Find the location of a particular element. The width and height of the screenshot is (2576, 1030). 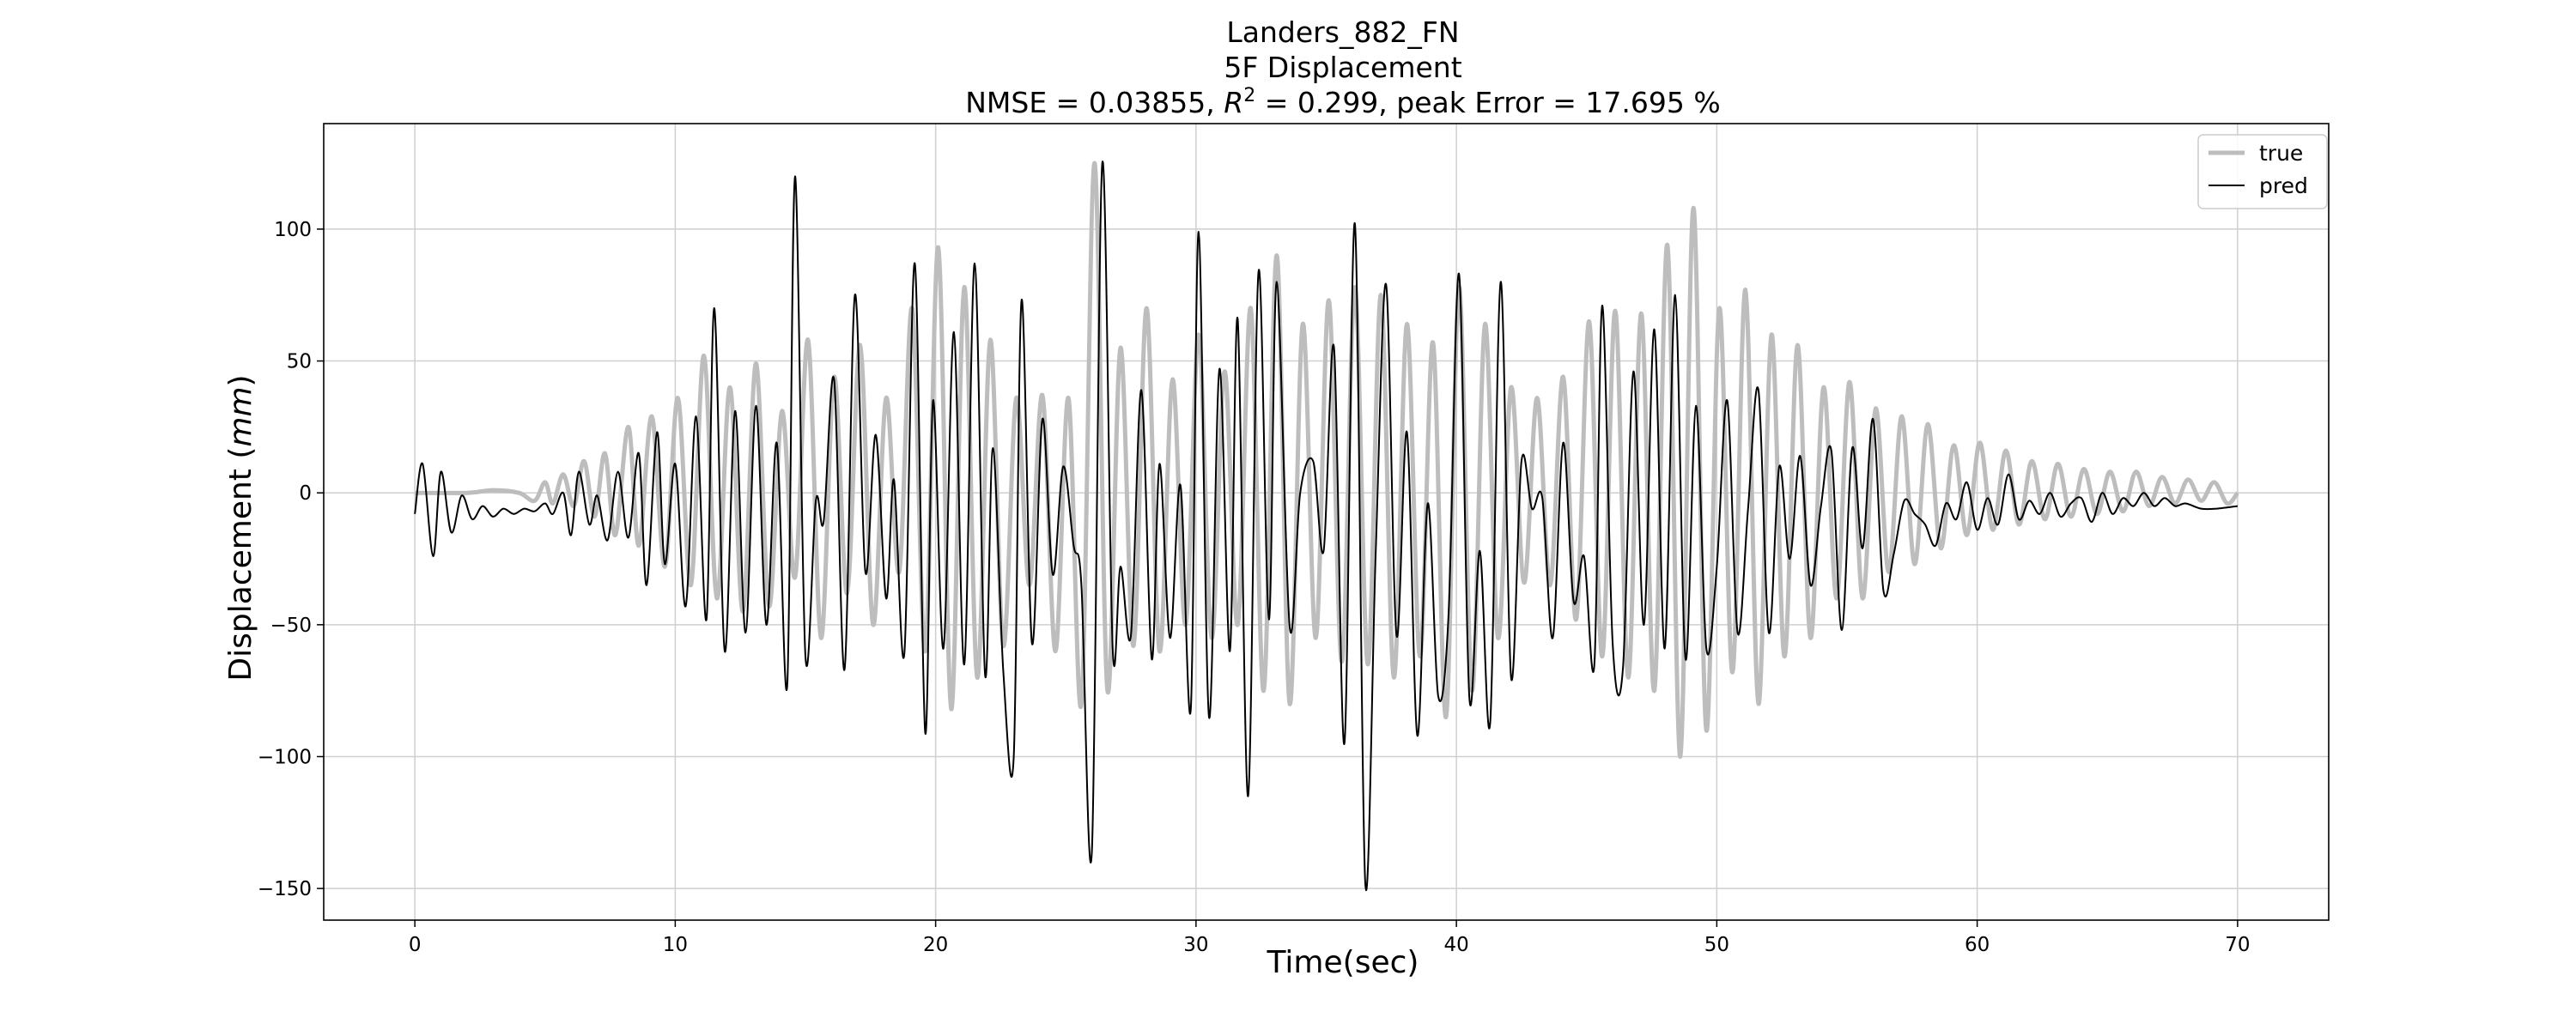

x-tick-label: 70 is located at coordinates (2237, 945).